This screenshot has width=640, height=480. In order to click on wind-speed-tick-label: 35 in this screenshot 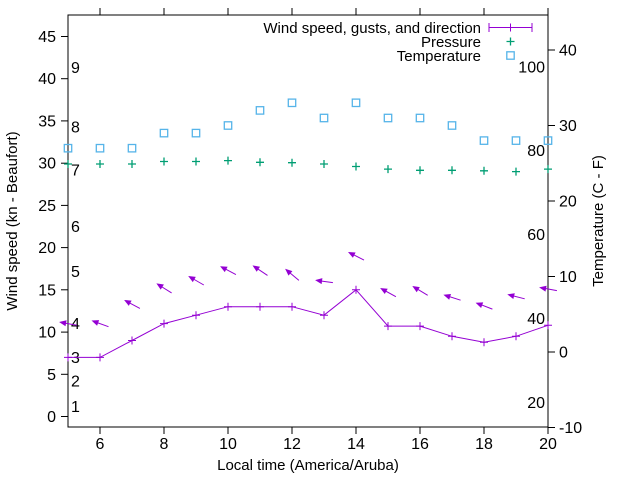, I will do `click(47, 121)`.